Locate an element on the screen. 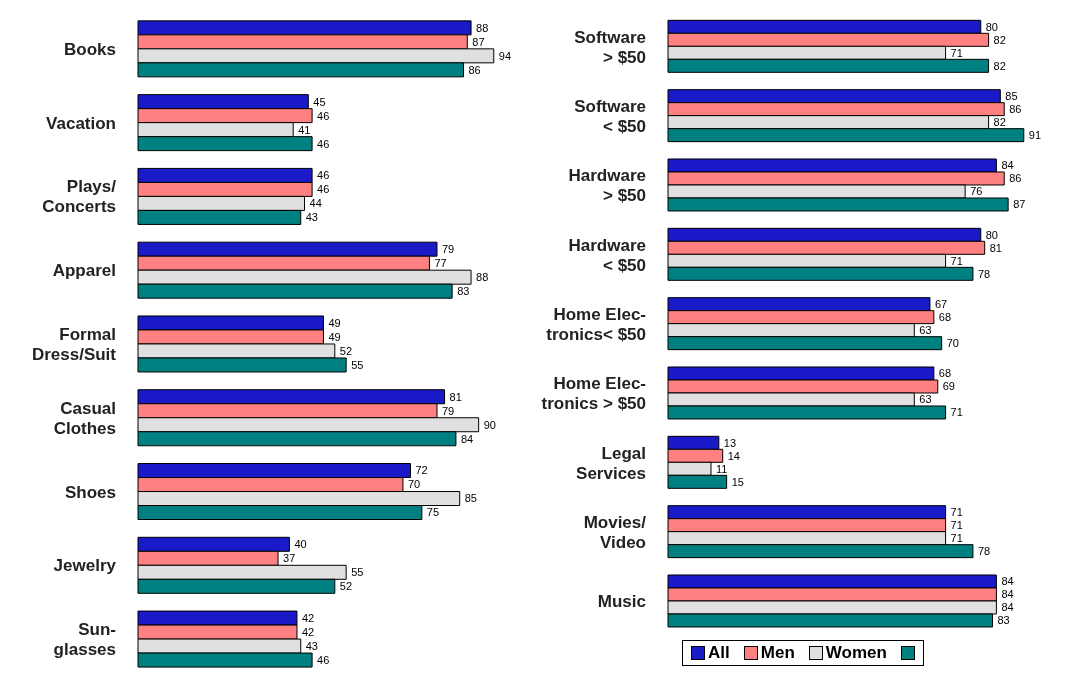  y-tick-label: Home Elec- tronics > $50 is located at coordinates (593, 394).